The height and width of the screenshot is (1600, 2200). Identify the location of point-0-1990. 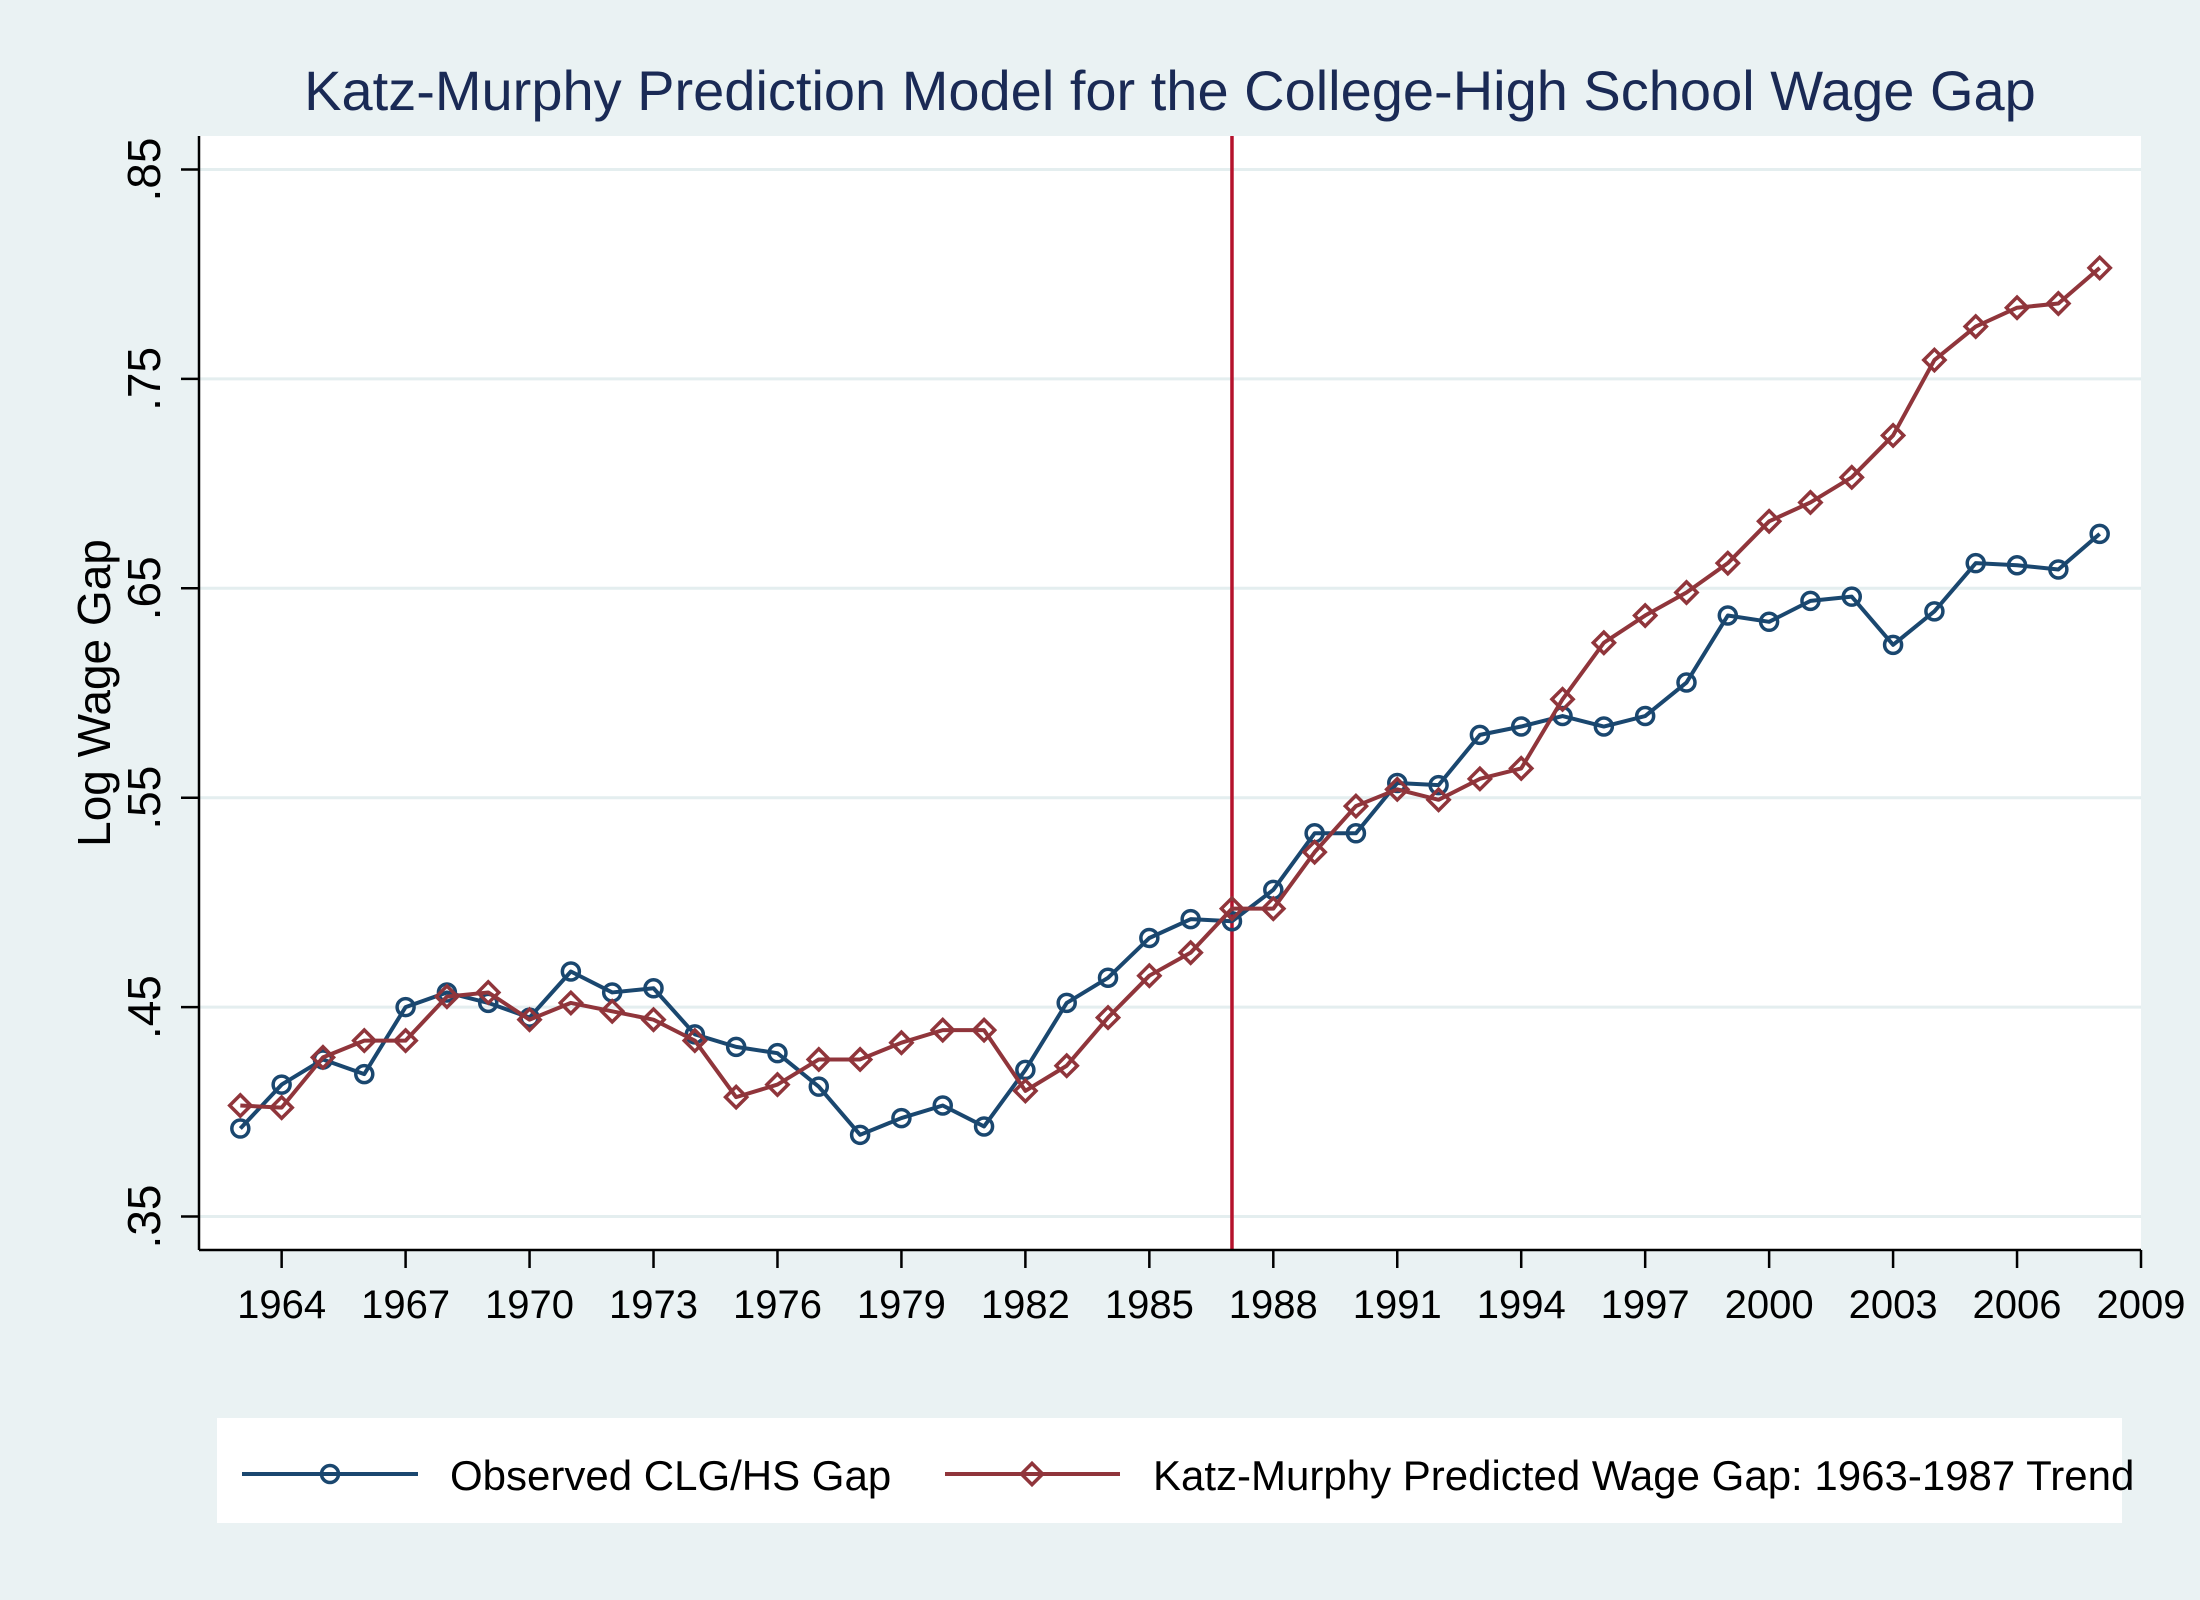
(1356, 833).